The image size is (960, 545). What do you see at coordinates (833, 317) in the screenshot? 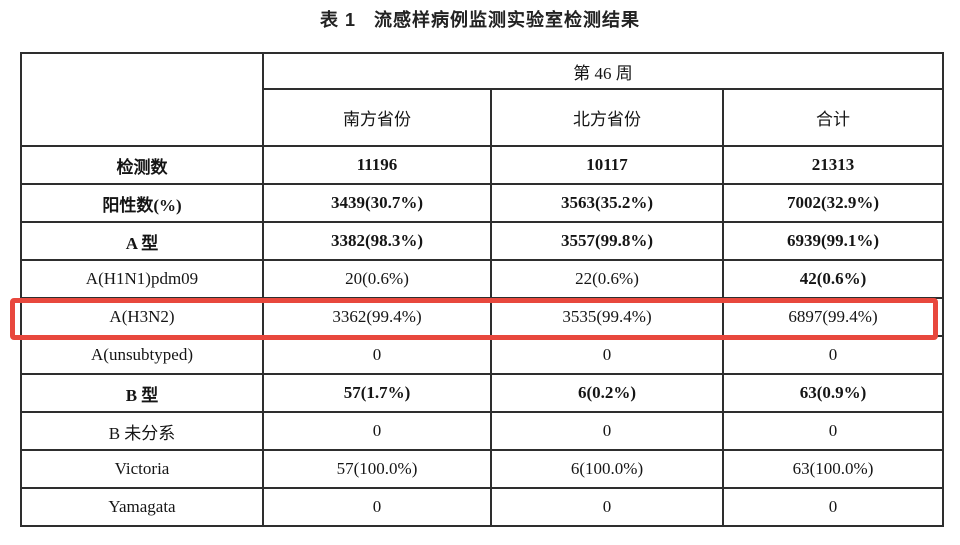
I see `cell-total: 6897(99.4%)` at bounding box center [833, 317].